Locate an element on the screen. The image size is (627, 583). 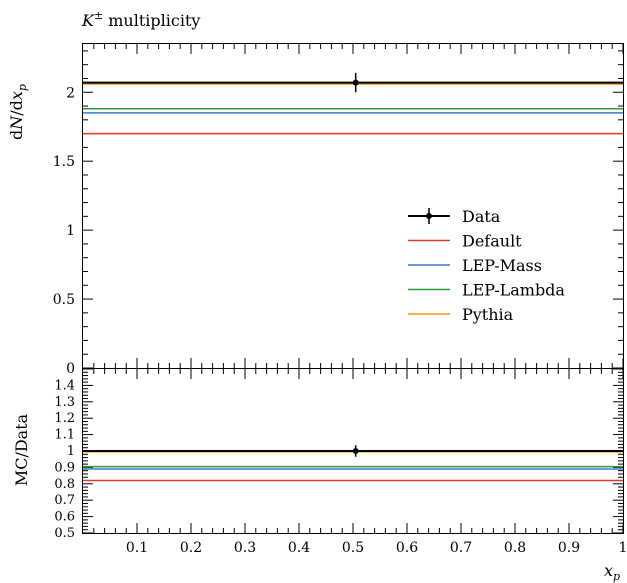
ratio-ytick-label: 0.9 is located at coordinates (64, 467).